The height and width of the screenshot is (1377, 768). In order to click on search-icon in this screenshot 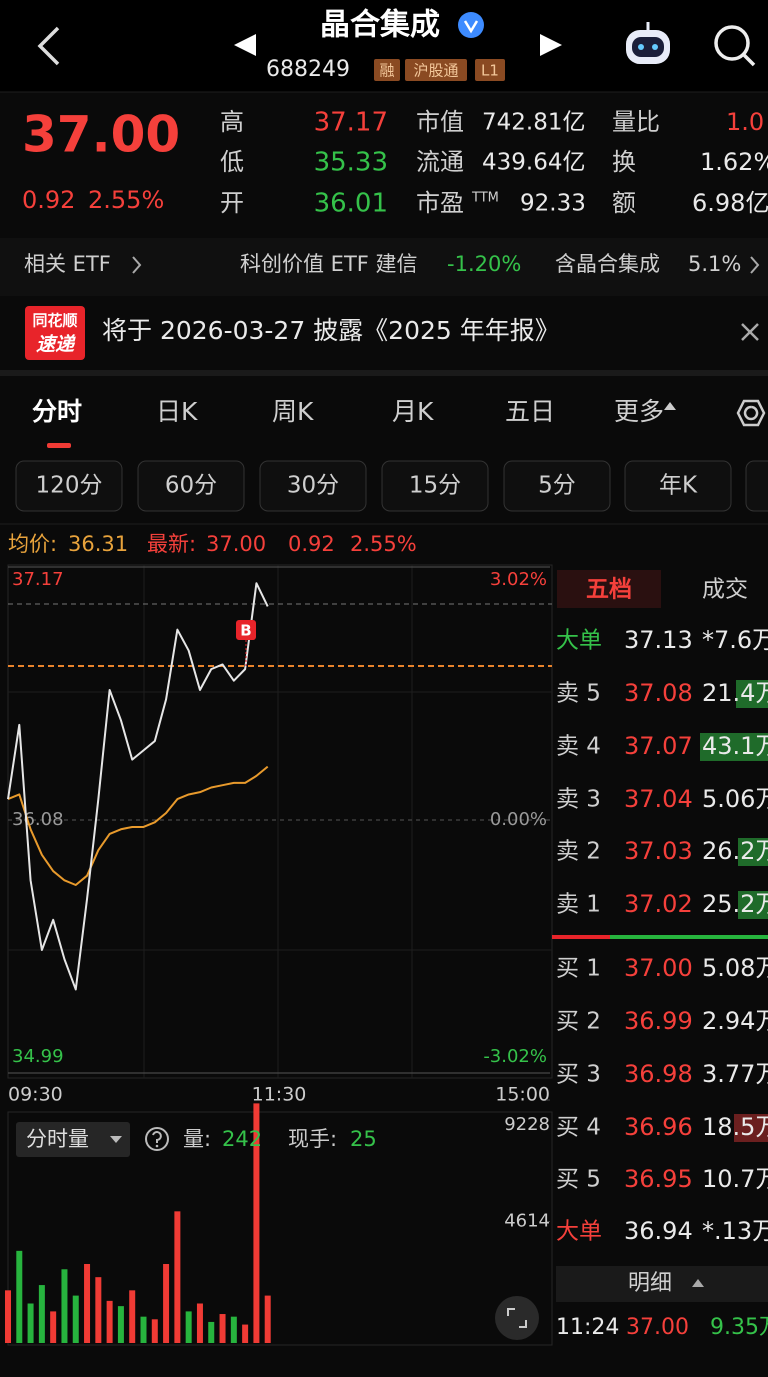, I will do `click(735, 46)`.